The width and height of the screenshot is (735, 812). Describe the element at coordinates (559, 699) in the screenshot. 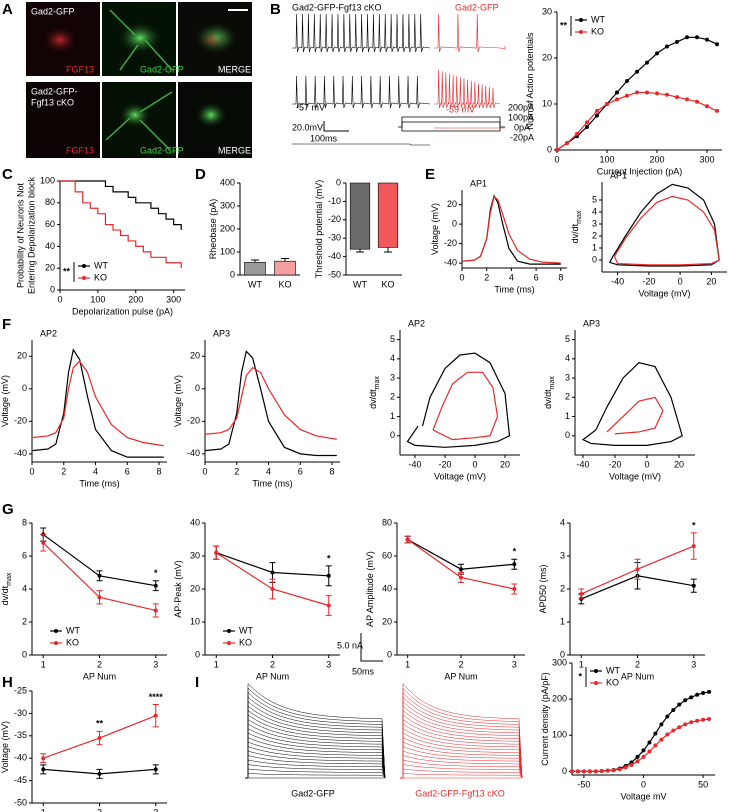

I see `y-tick-label: 200` at that location.